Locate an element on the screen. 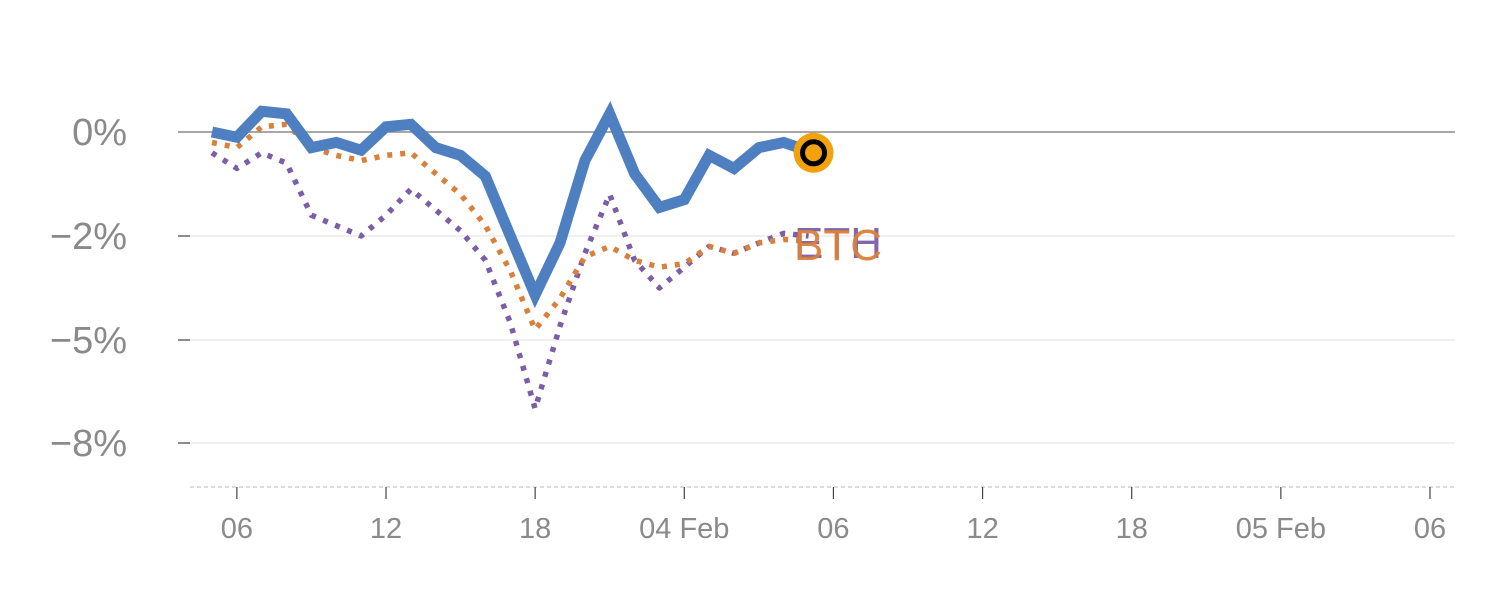  end-marker-halo is located at coordinates (813, 152).